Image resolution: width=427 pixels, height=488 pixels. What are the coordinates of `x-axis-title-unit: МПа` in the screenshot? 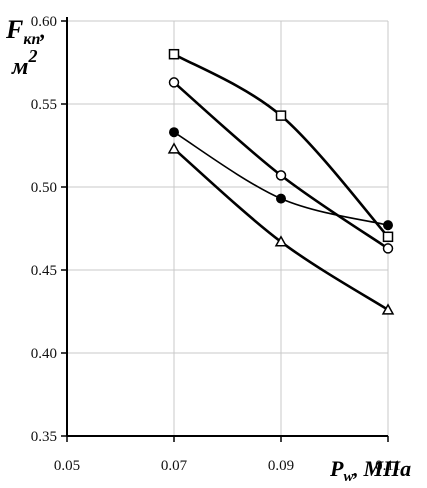 It's located at (386, 468).